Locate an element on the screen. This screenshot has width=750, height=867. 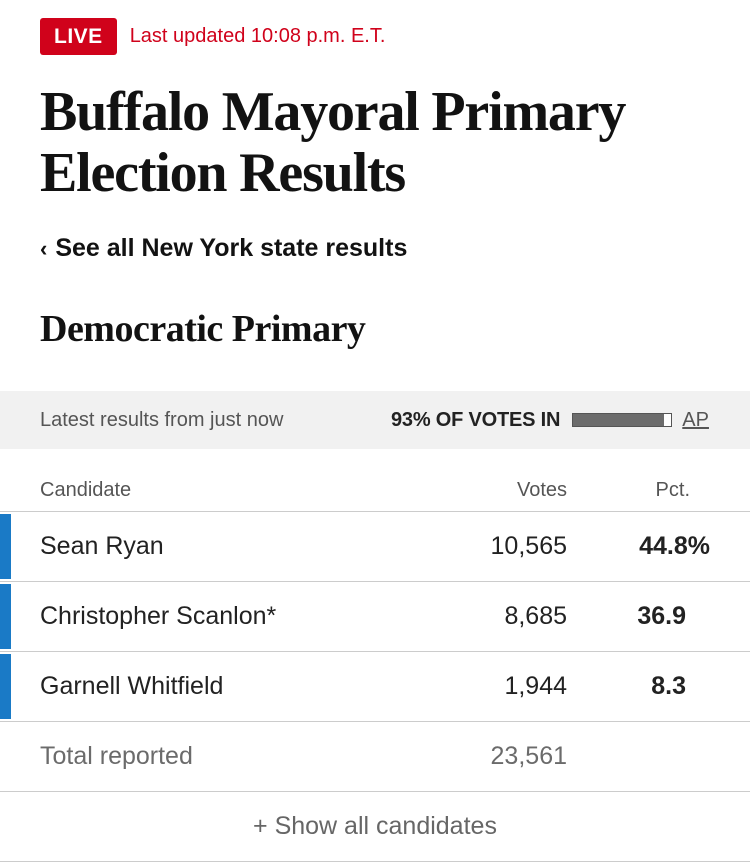
live-badge: LIVE is located at coordinates (78, 36).